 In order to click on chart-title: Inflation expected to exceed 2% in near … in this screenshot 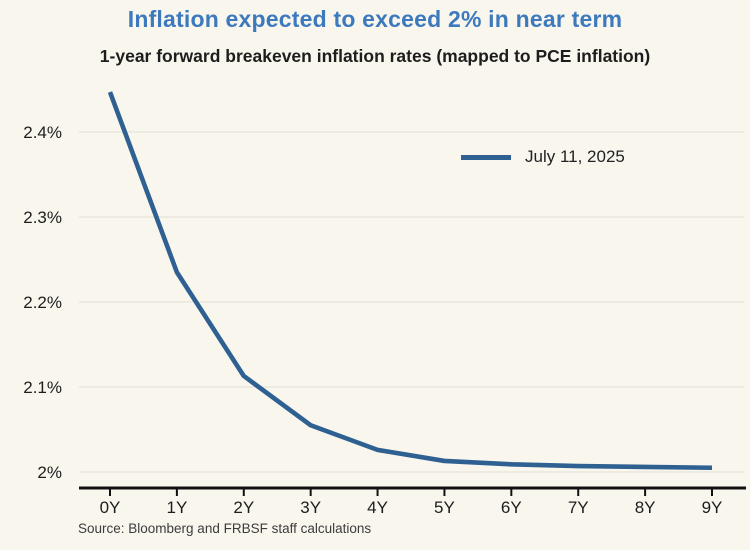, I will do `click(375, 19)`.